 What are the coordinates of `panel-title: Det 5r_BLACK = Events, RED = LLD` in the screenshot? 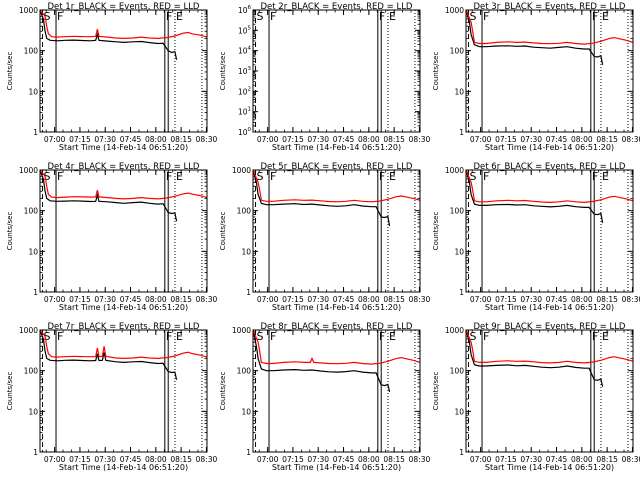 It's located at (337, 167).